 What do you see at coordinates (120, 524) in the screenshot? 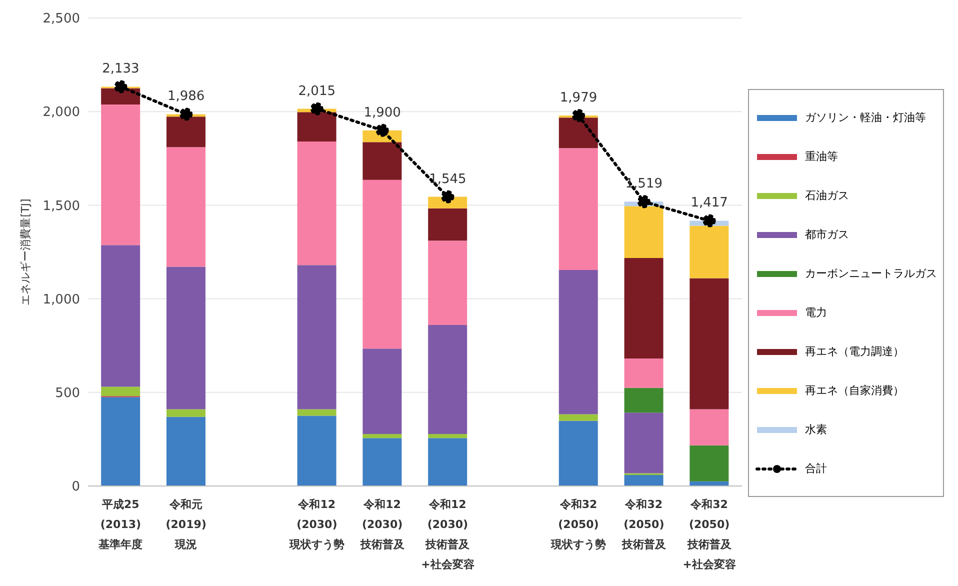
I see `x-tick-label: 平成25 (2013) 基準年度` at bounding box center [120, 524].